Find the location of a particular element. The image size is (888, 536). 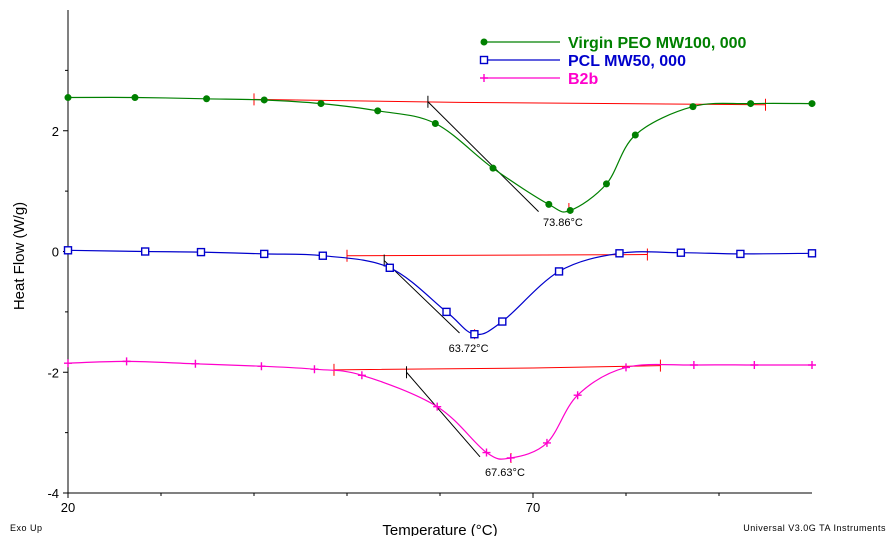

x-tick-label: 70 is located at coordinates (533, 507).